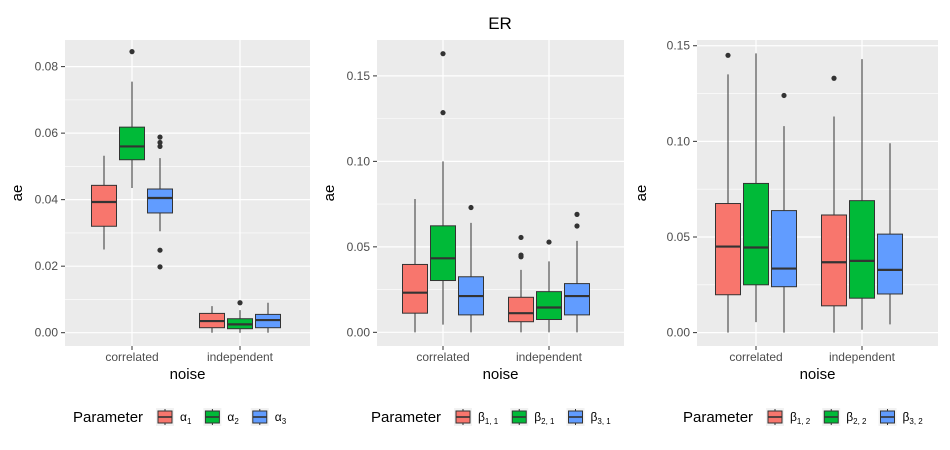 This screenshot has height=450, width=950. I want to click on box-β2,2-correlated, so click(756, 188).